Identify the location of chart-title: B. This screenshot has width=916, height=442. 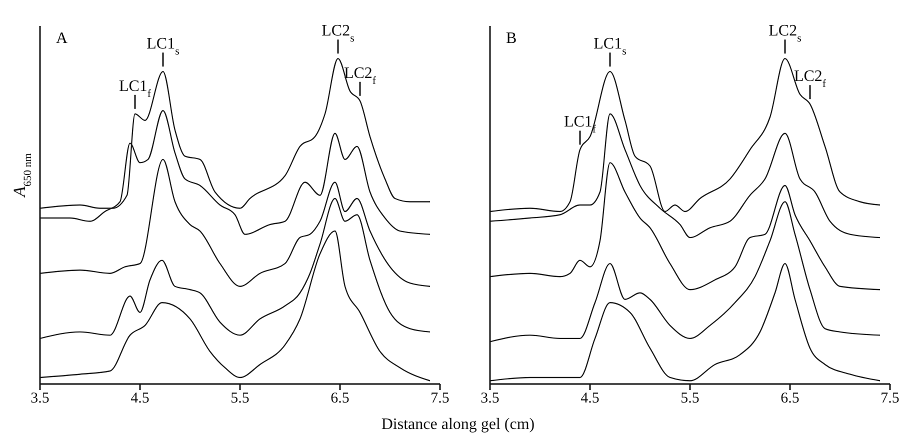
(511, 39).